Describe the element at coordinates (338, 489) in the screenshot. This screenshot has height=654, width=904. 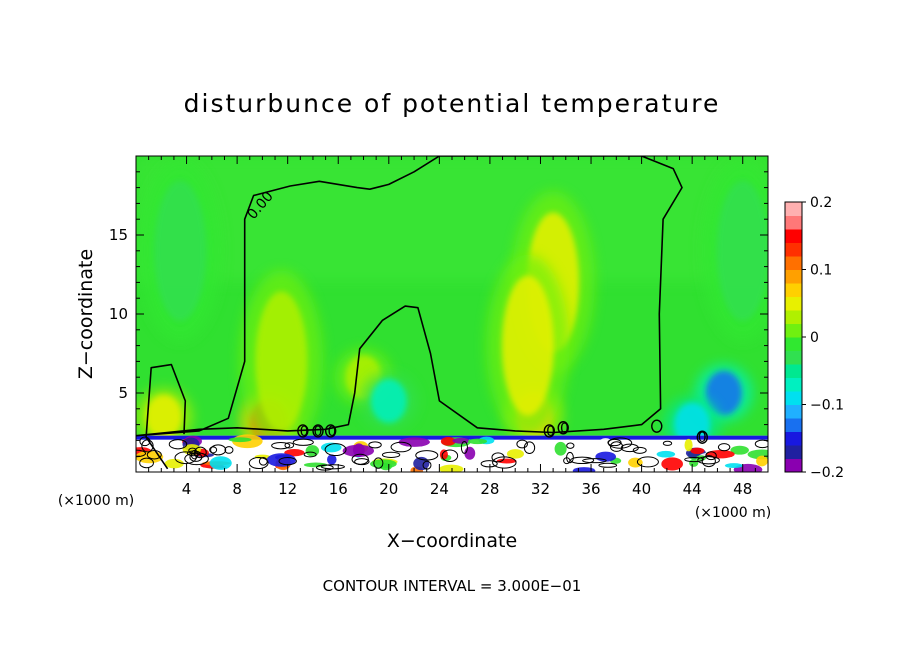
I see `x-tick-label: 16` at that location.